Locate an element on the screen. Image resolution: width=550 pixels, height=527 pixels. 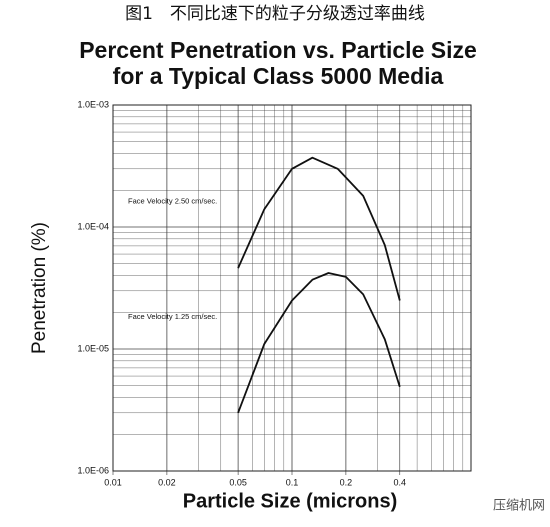
x-tick-label: 0.05 is located at coordinates (238, 482).